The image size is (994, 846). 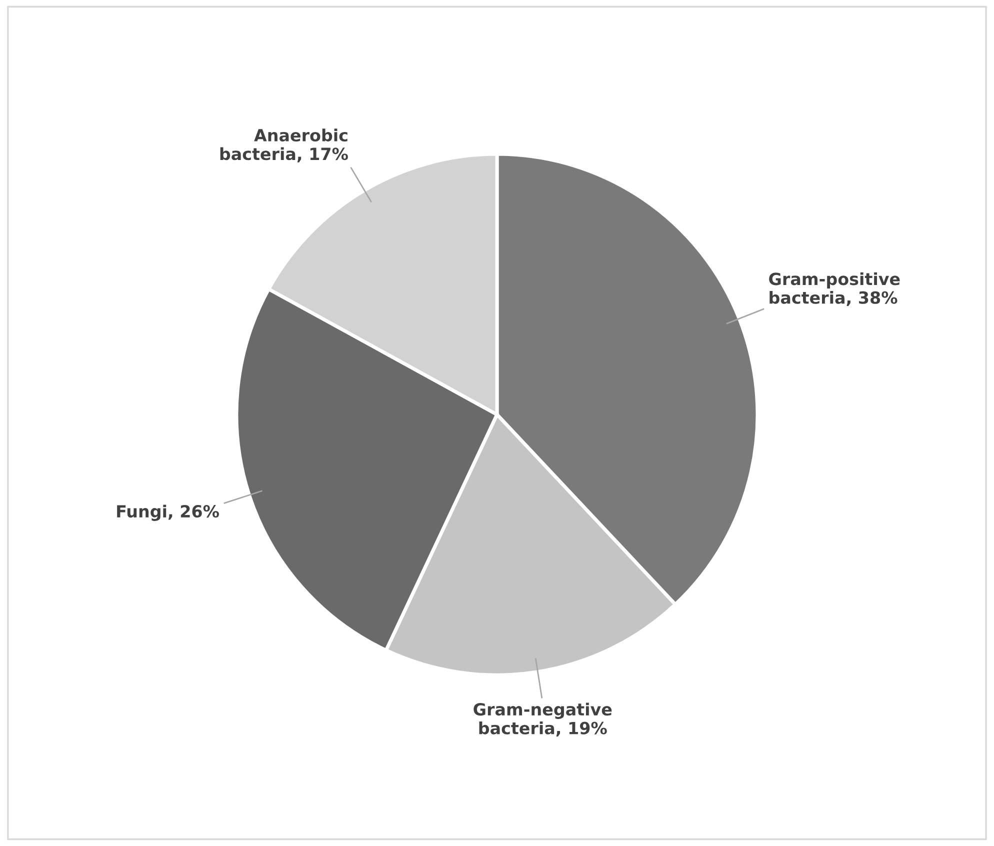 I want to click on slice-label: Fungi, 26%, so click(x=168, y=512).